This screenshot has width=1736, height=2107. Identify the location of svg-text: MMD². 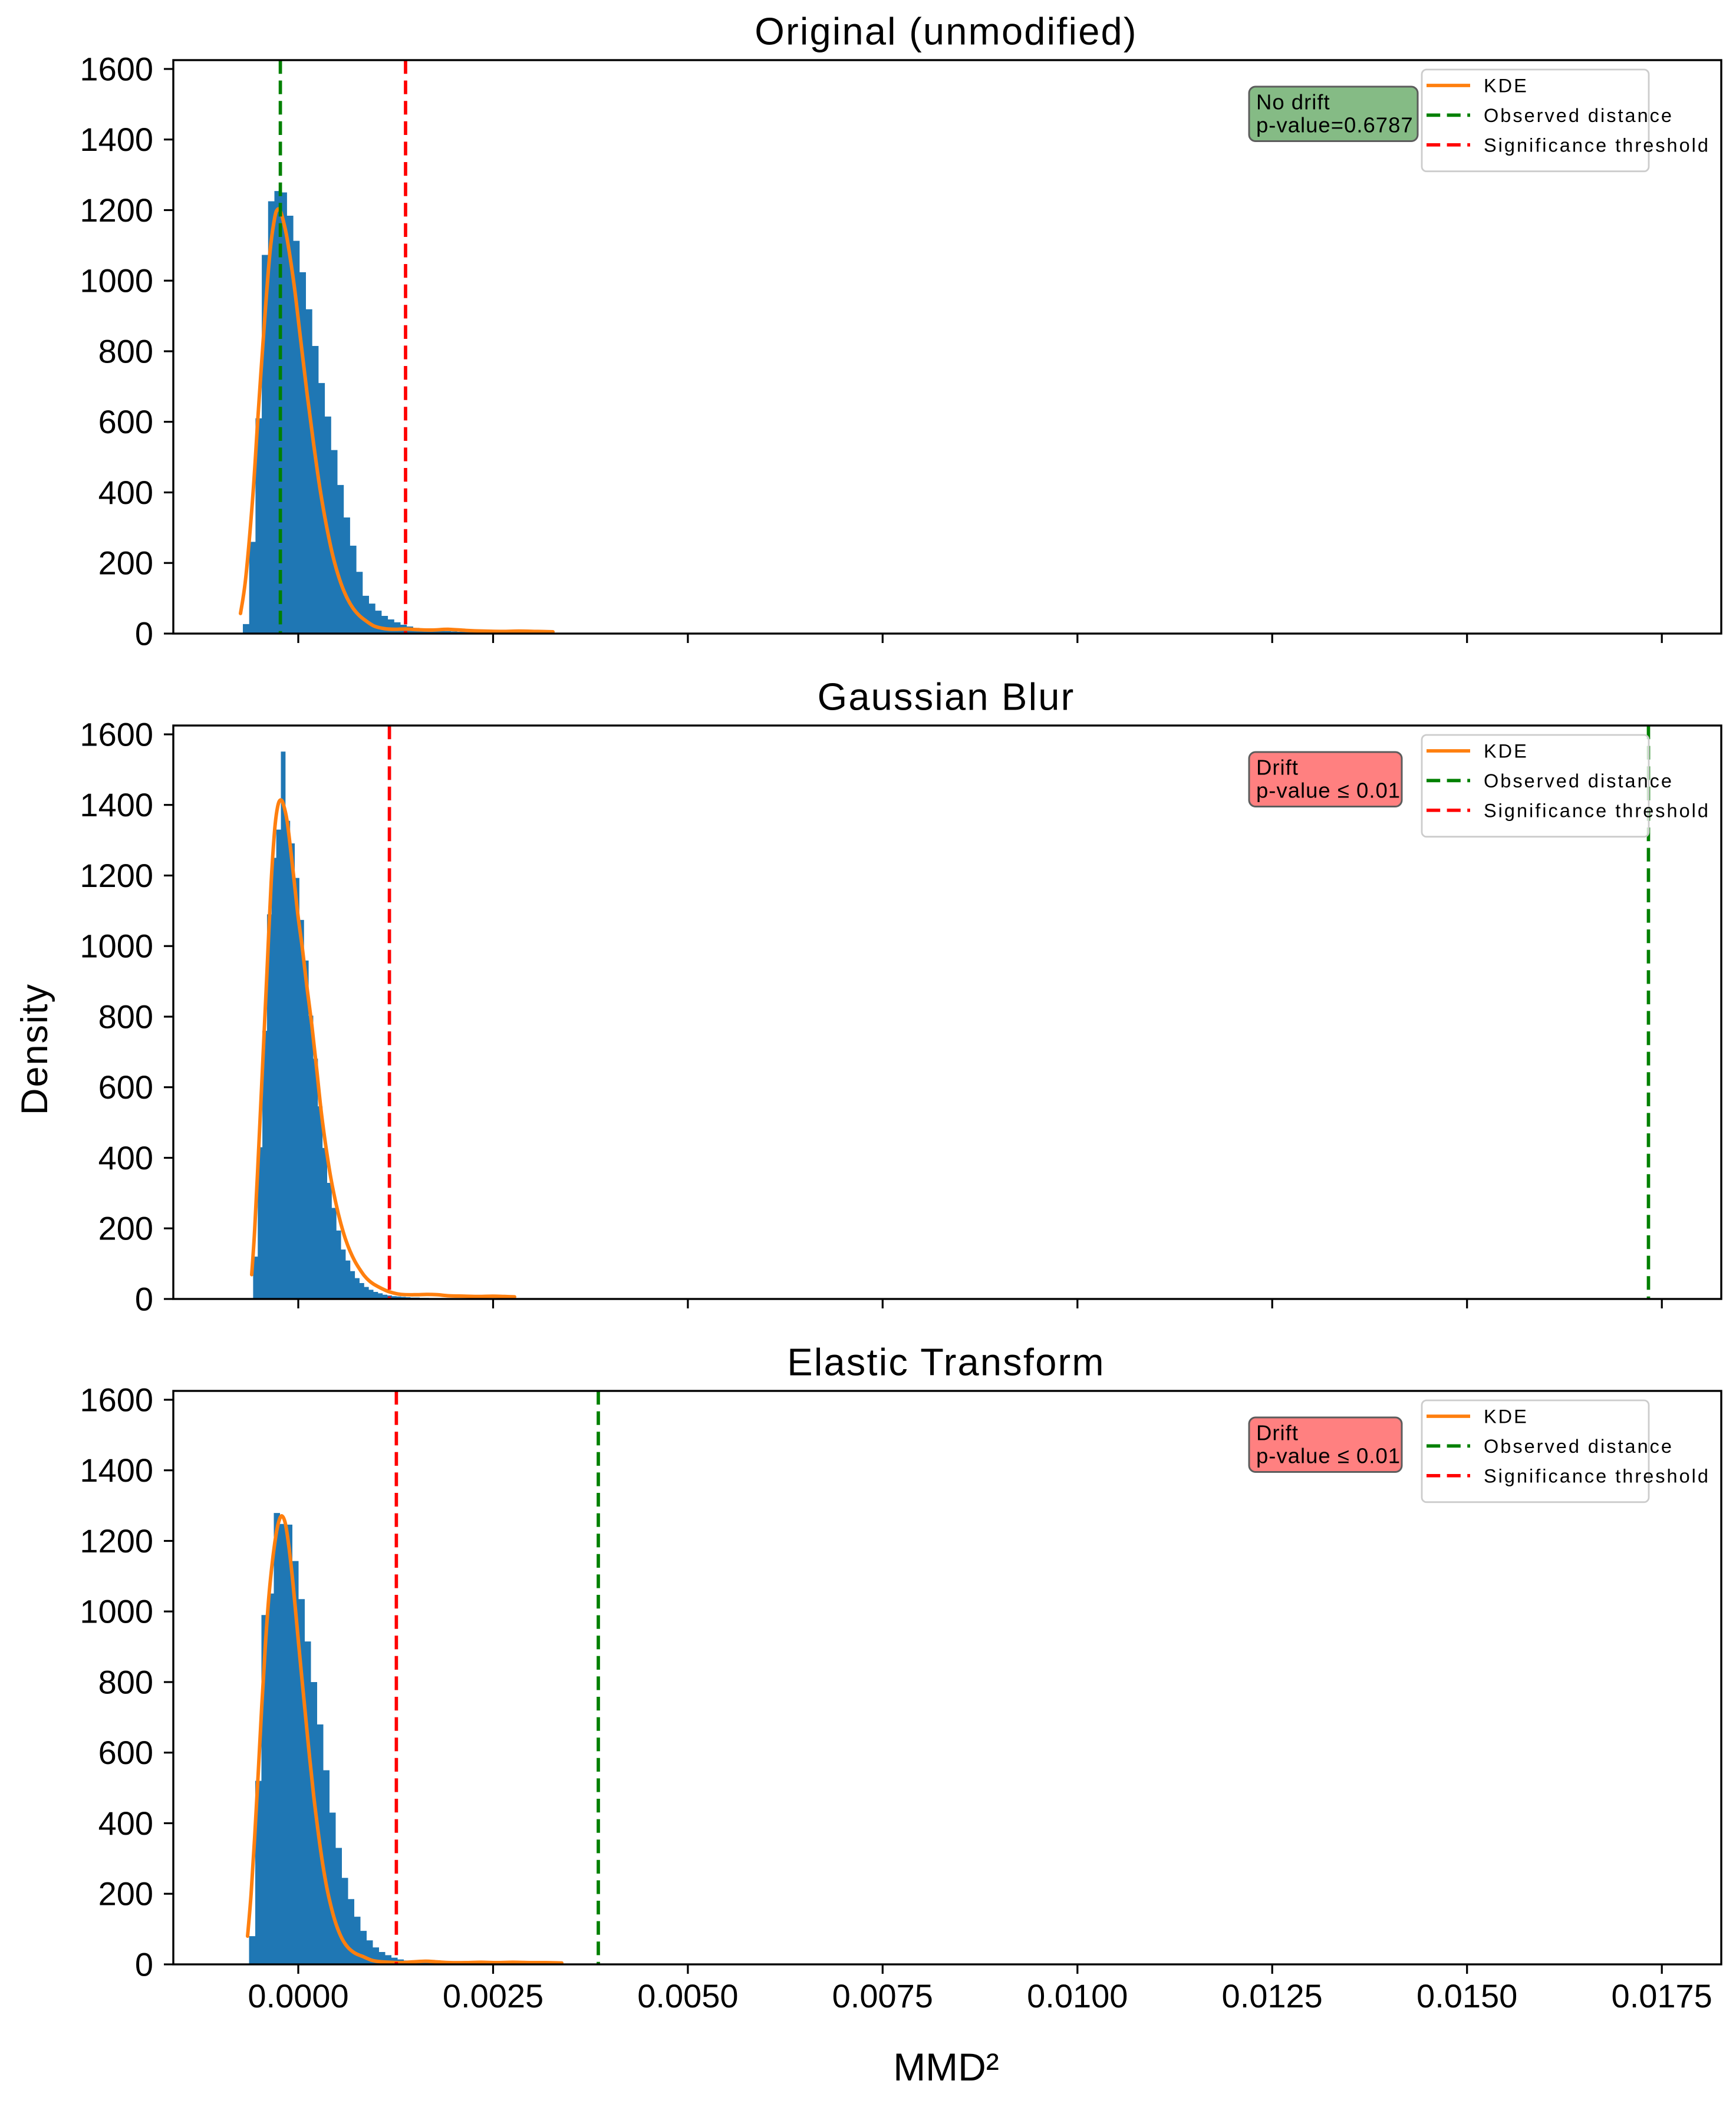
(946, 2067).